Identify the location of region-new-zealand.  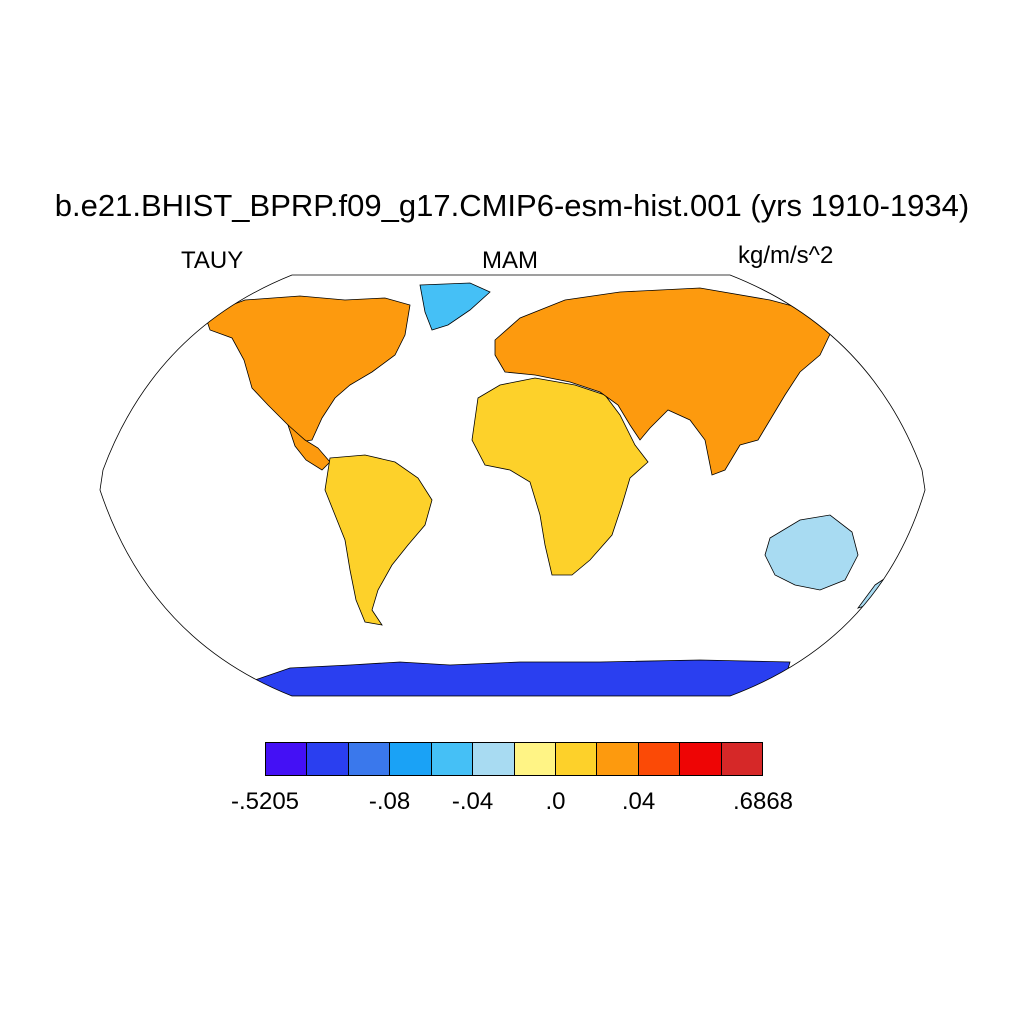
(875, 591).